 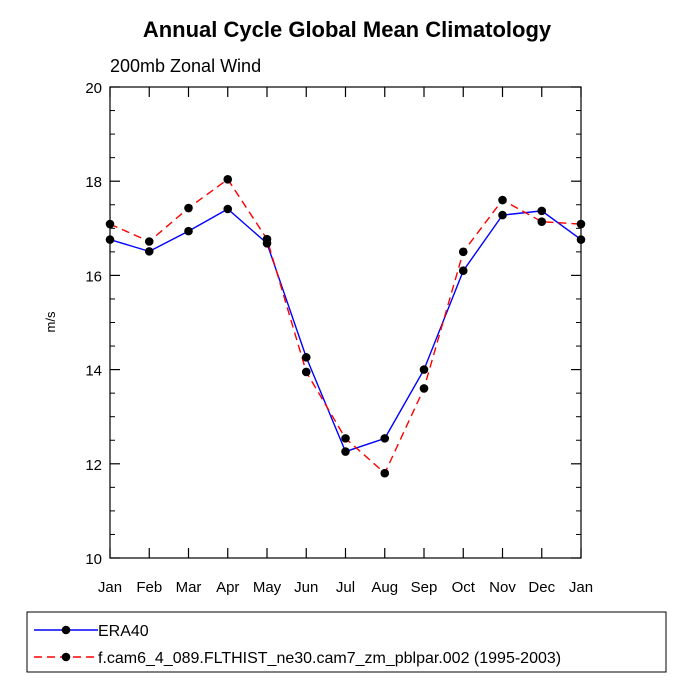 I want to click on x-tick-label: Jun, so click(x=306, y=587).